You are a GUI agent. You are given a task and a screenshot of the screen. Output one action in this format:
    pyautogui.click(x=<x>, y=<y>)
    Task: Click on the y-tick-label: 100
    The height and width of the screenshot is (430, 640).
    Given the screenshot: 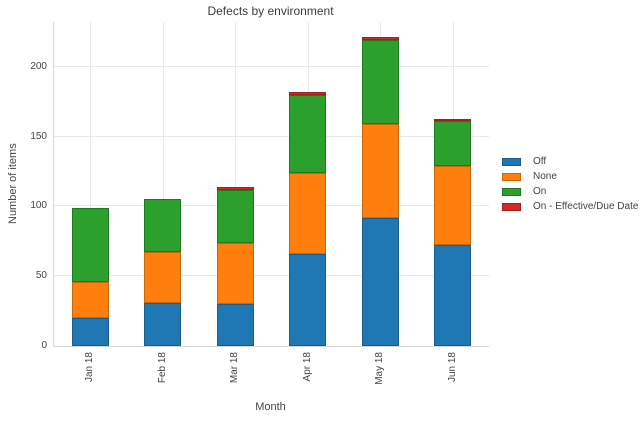 What is the action you would take?
    pyautogui.click(x=38, y=206)
    